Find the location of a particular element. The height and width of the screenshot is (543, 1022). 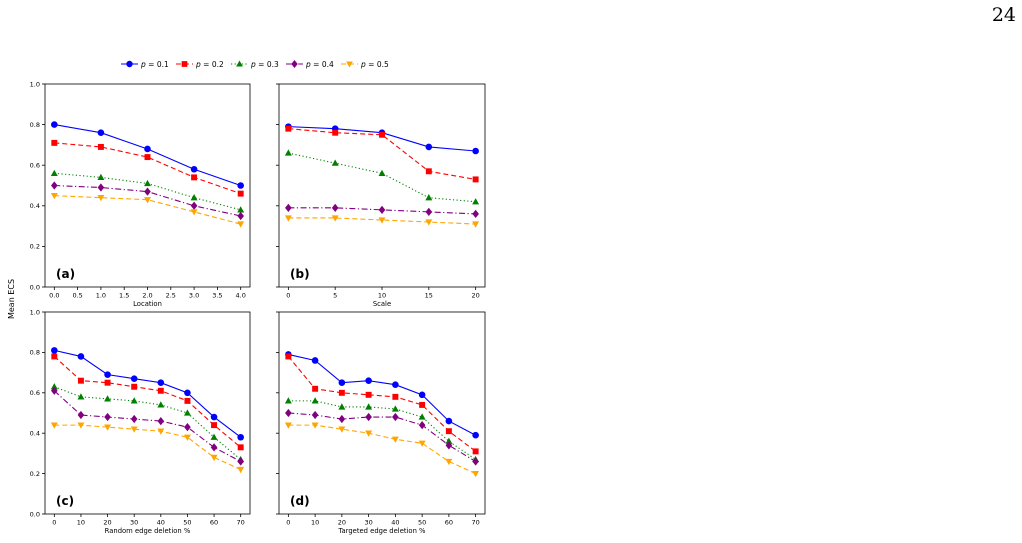

panel-label: (d) is located at coordinates (300, 501).